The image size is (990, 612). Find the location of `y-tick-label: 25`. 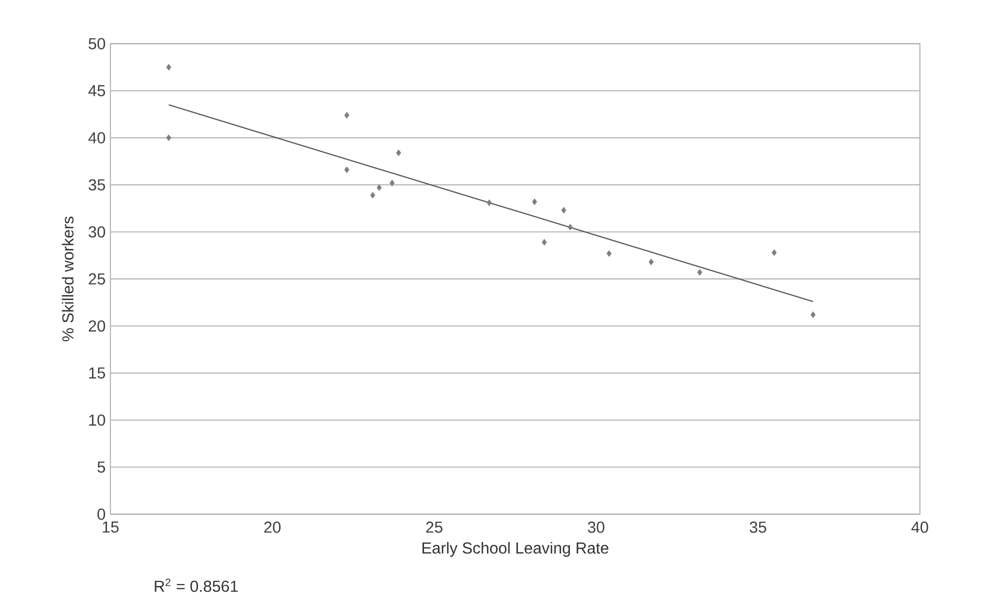

y-tick-label: 25 is located at coordinates (97, 279).